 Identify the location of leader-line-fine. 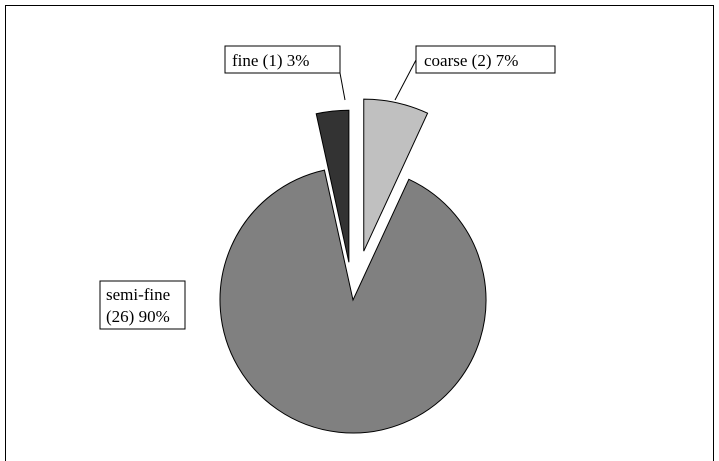
(342, 86).